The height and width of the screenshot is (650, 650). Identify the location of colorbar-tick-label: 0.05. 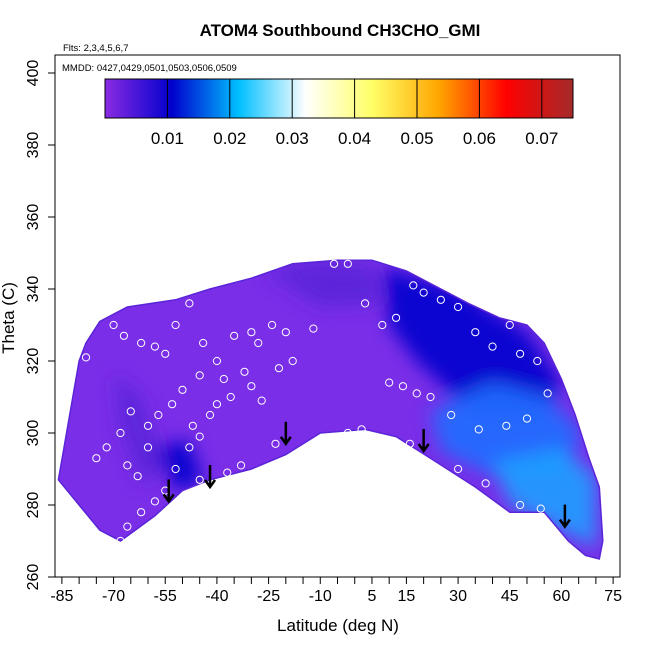
(416, 138).